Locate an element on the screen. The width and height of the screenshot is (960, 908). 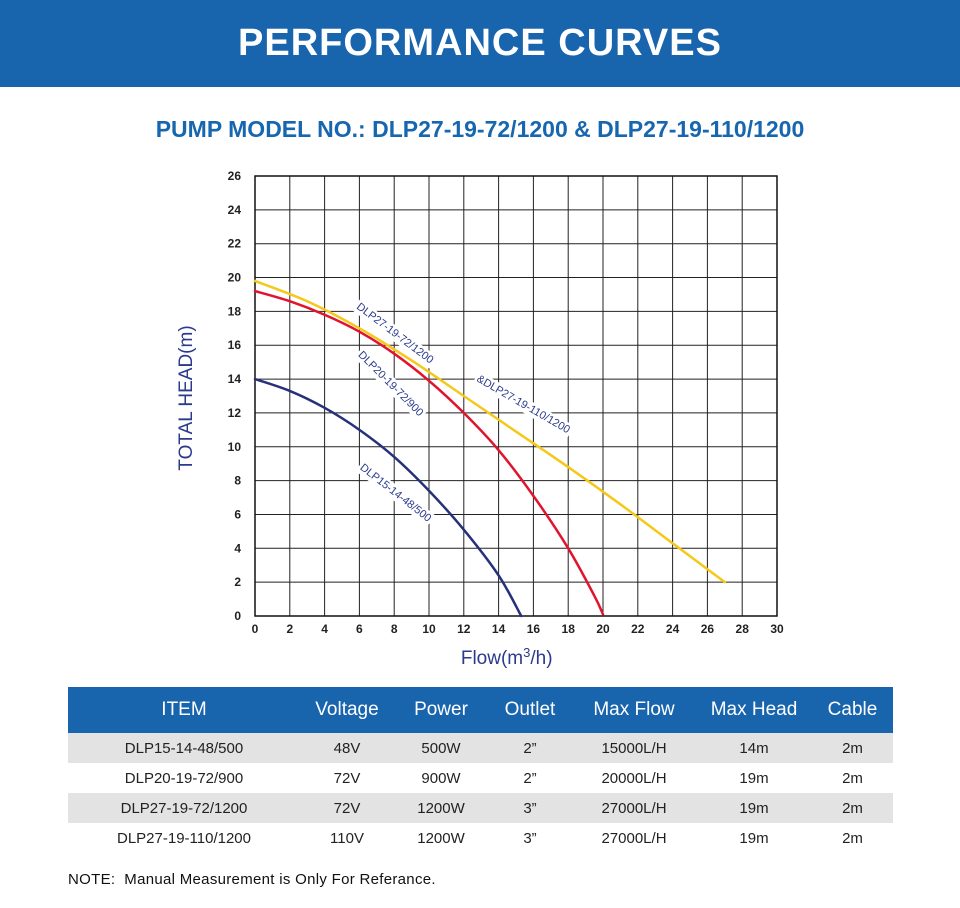
y-tick-label: 16 is located at coordinates (235, 345).